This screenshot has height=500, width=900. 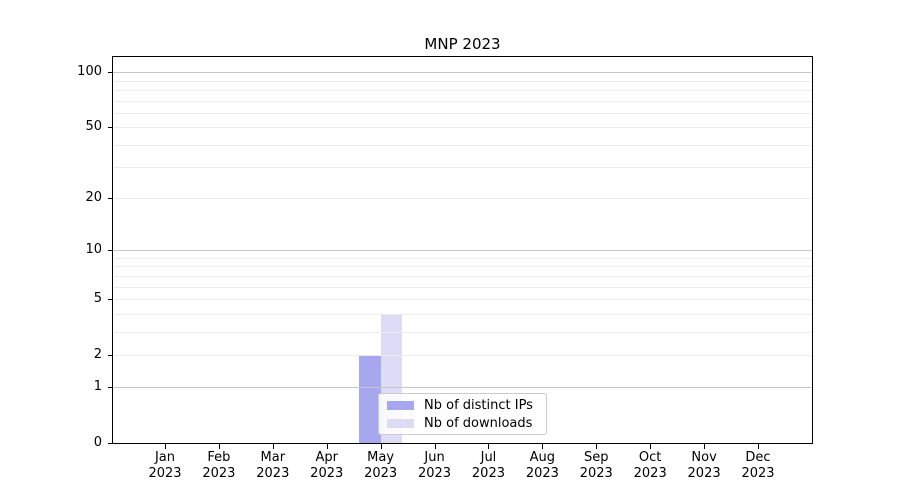 I want to click on y-axis-tick-label: 5, so click(x=97, y=299).